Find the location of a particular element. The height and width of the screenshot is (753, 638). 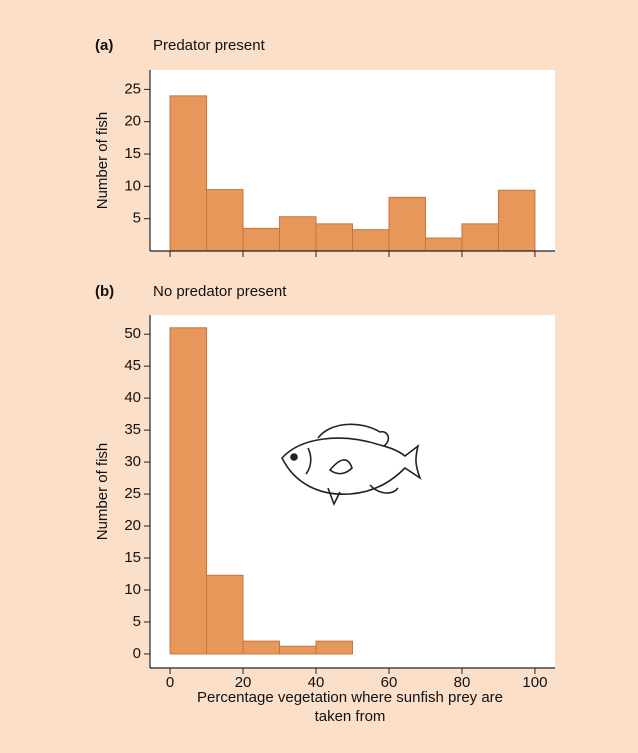

panel-title: Predator present is located at coordinates (209, 45).